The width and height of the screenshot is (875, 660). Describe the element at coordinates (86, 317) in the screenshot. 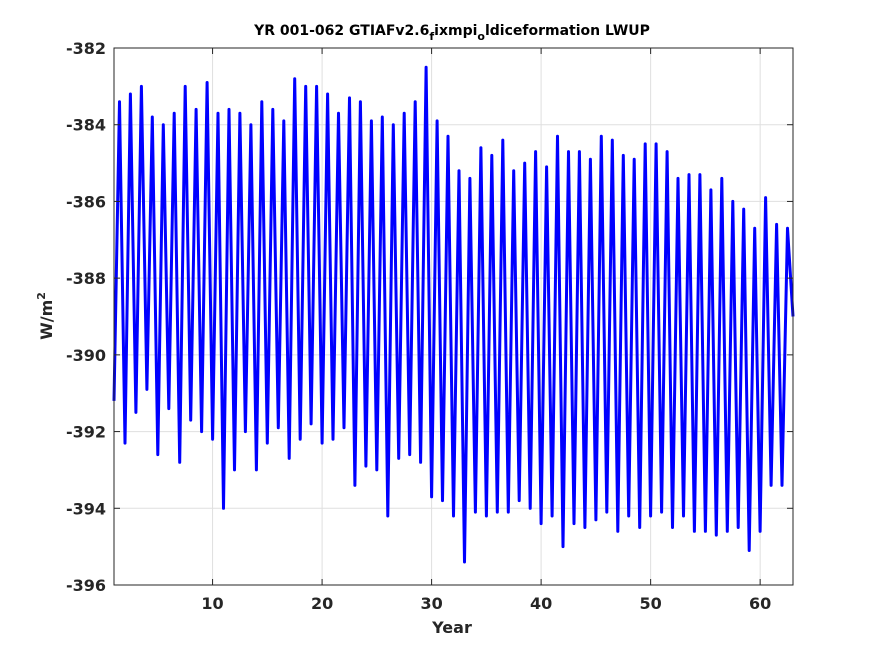

I see `y-tick-labels: -396 -394 -392 -390 -388 -386 -384 -382` at that location.